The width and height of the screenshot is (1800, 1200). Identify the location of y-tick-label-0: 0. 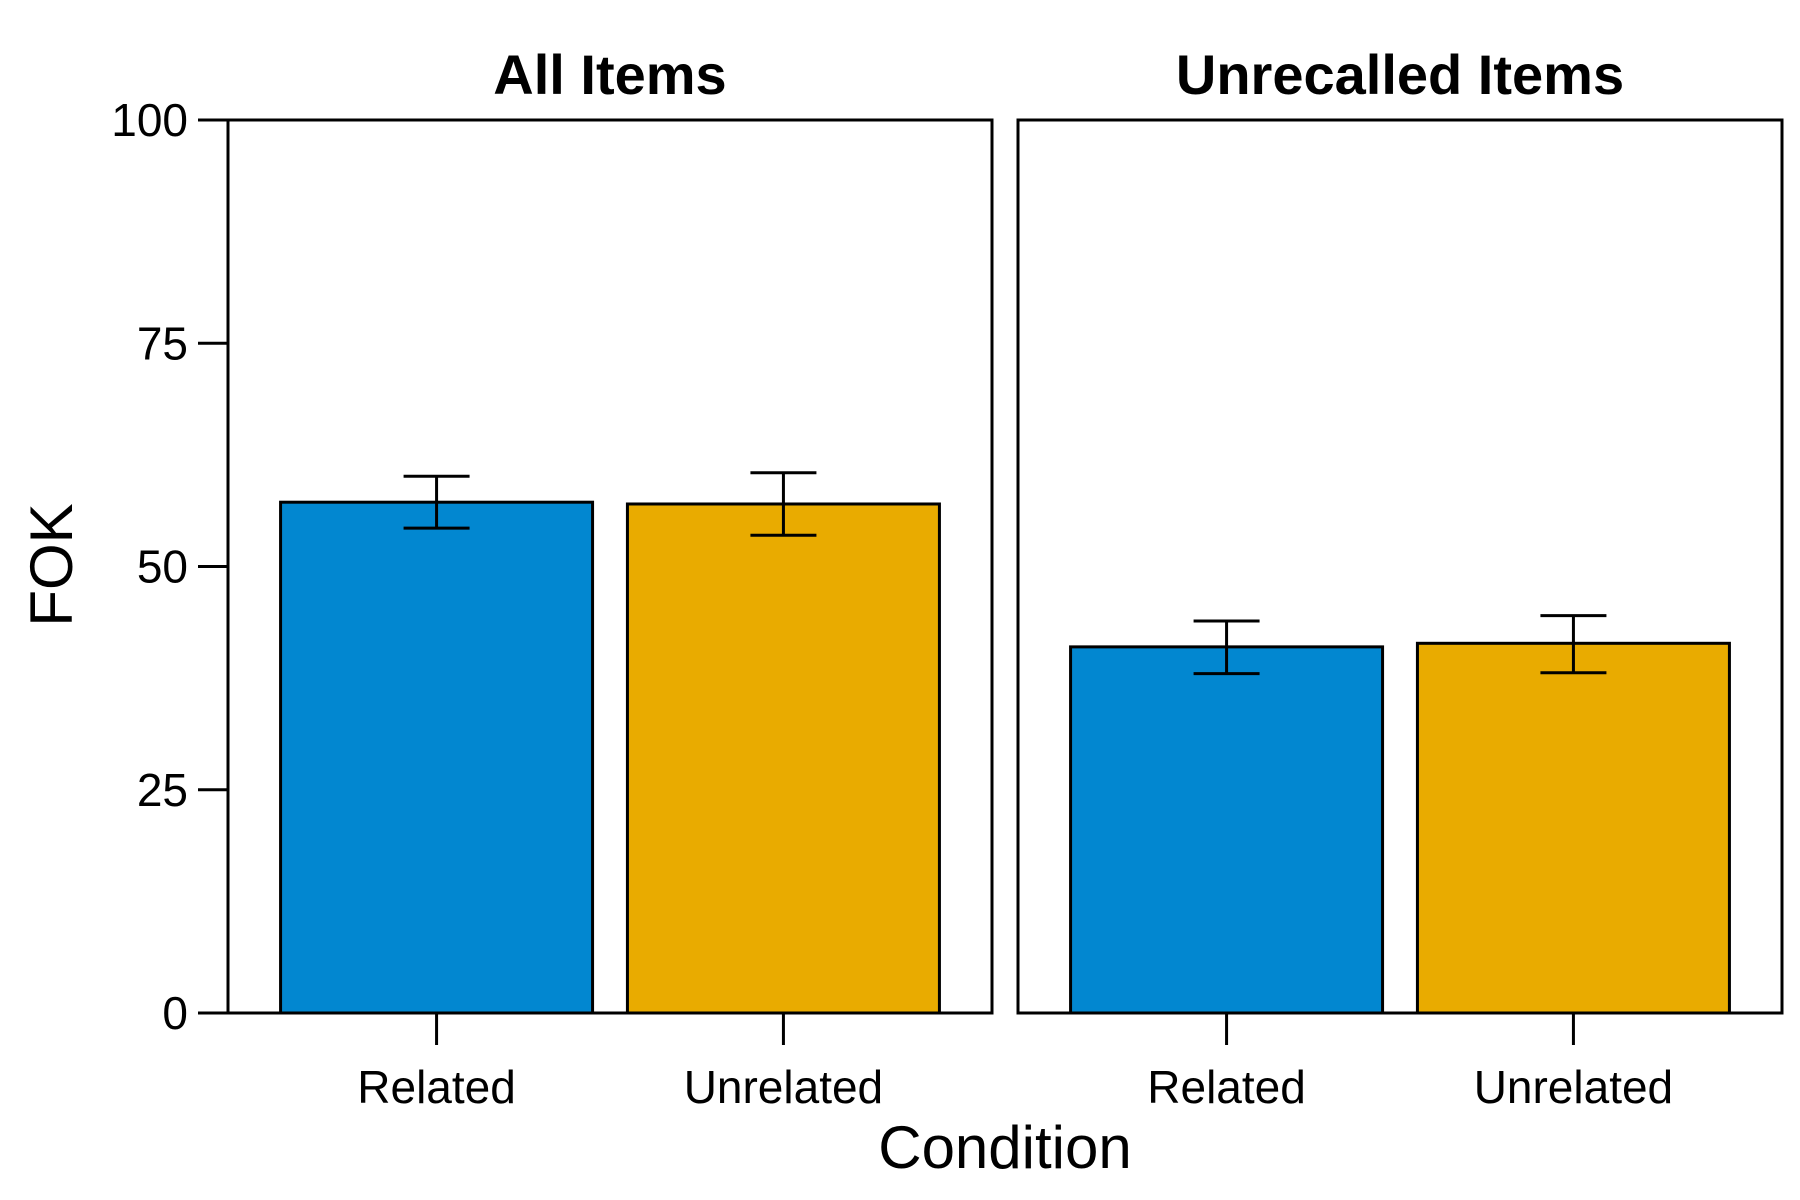
(175, 1013).